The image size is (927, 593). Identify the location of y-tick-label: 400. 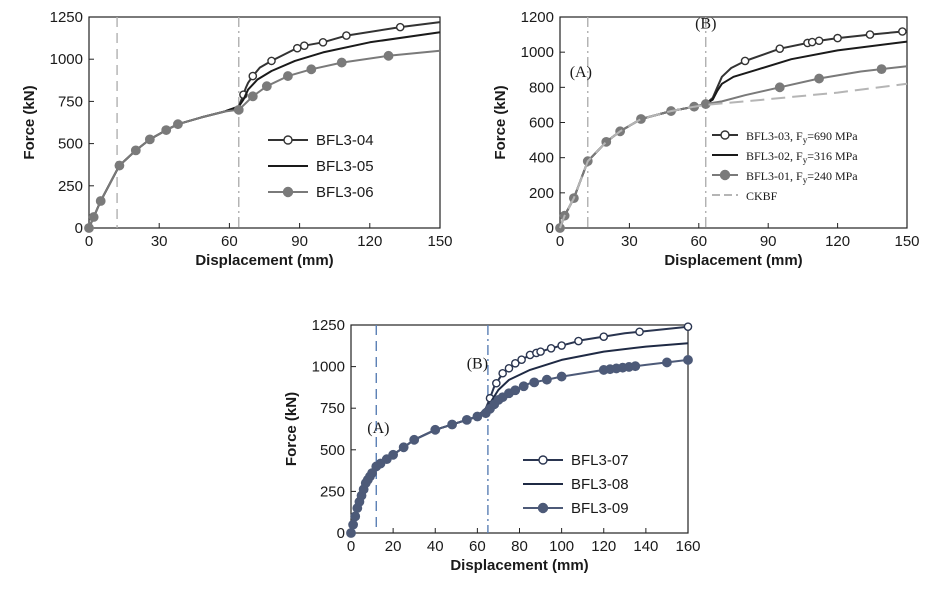
(541, 158).